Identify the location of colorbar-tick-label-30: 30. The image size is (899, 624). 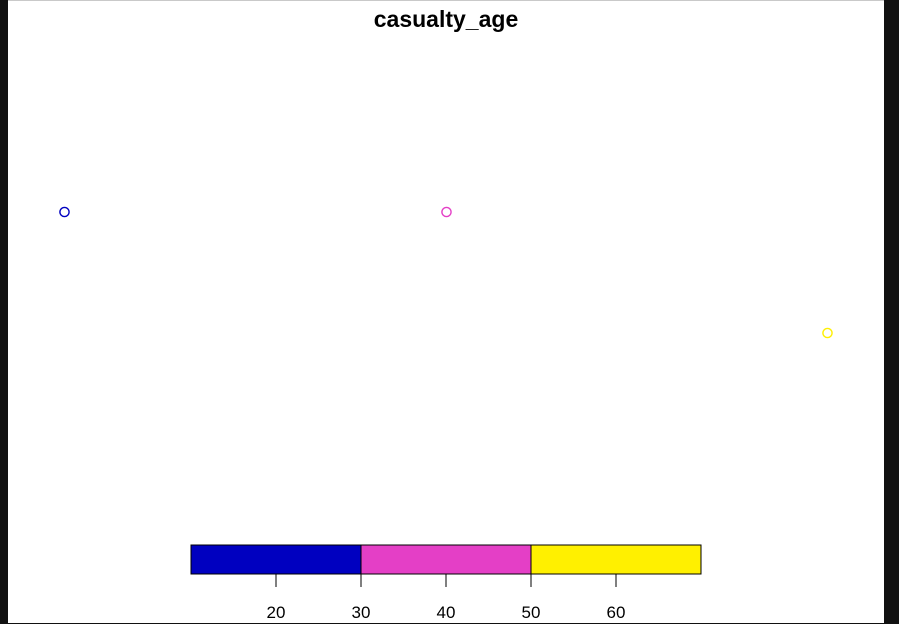
(361, 612).